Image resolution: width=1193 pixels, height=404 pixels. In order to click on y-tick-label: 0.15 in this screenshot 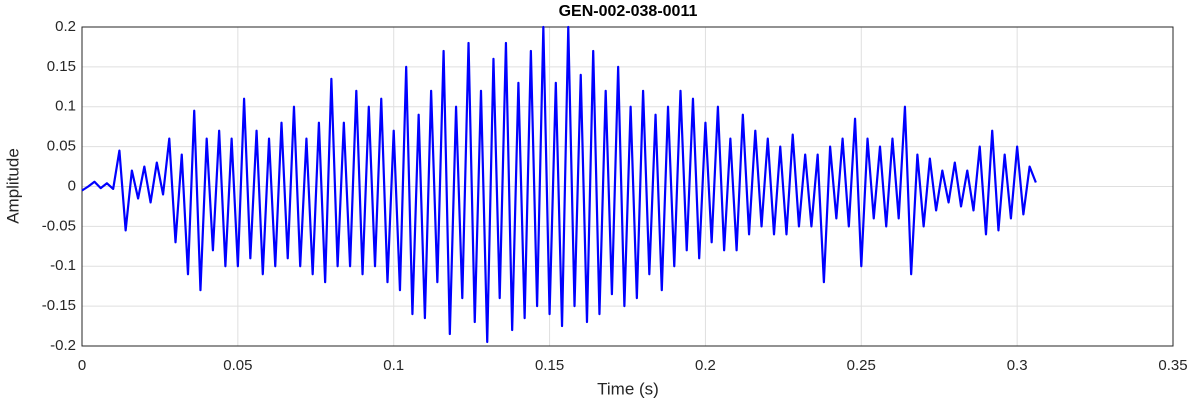, I will do `click(61, 66)`.